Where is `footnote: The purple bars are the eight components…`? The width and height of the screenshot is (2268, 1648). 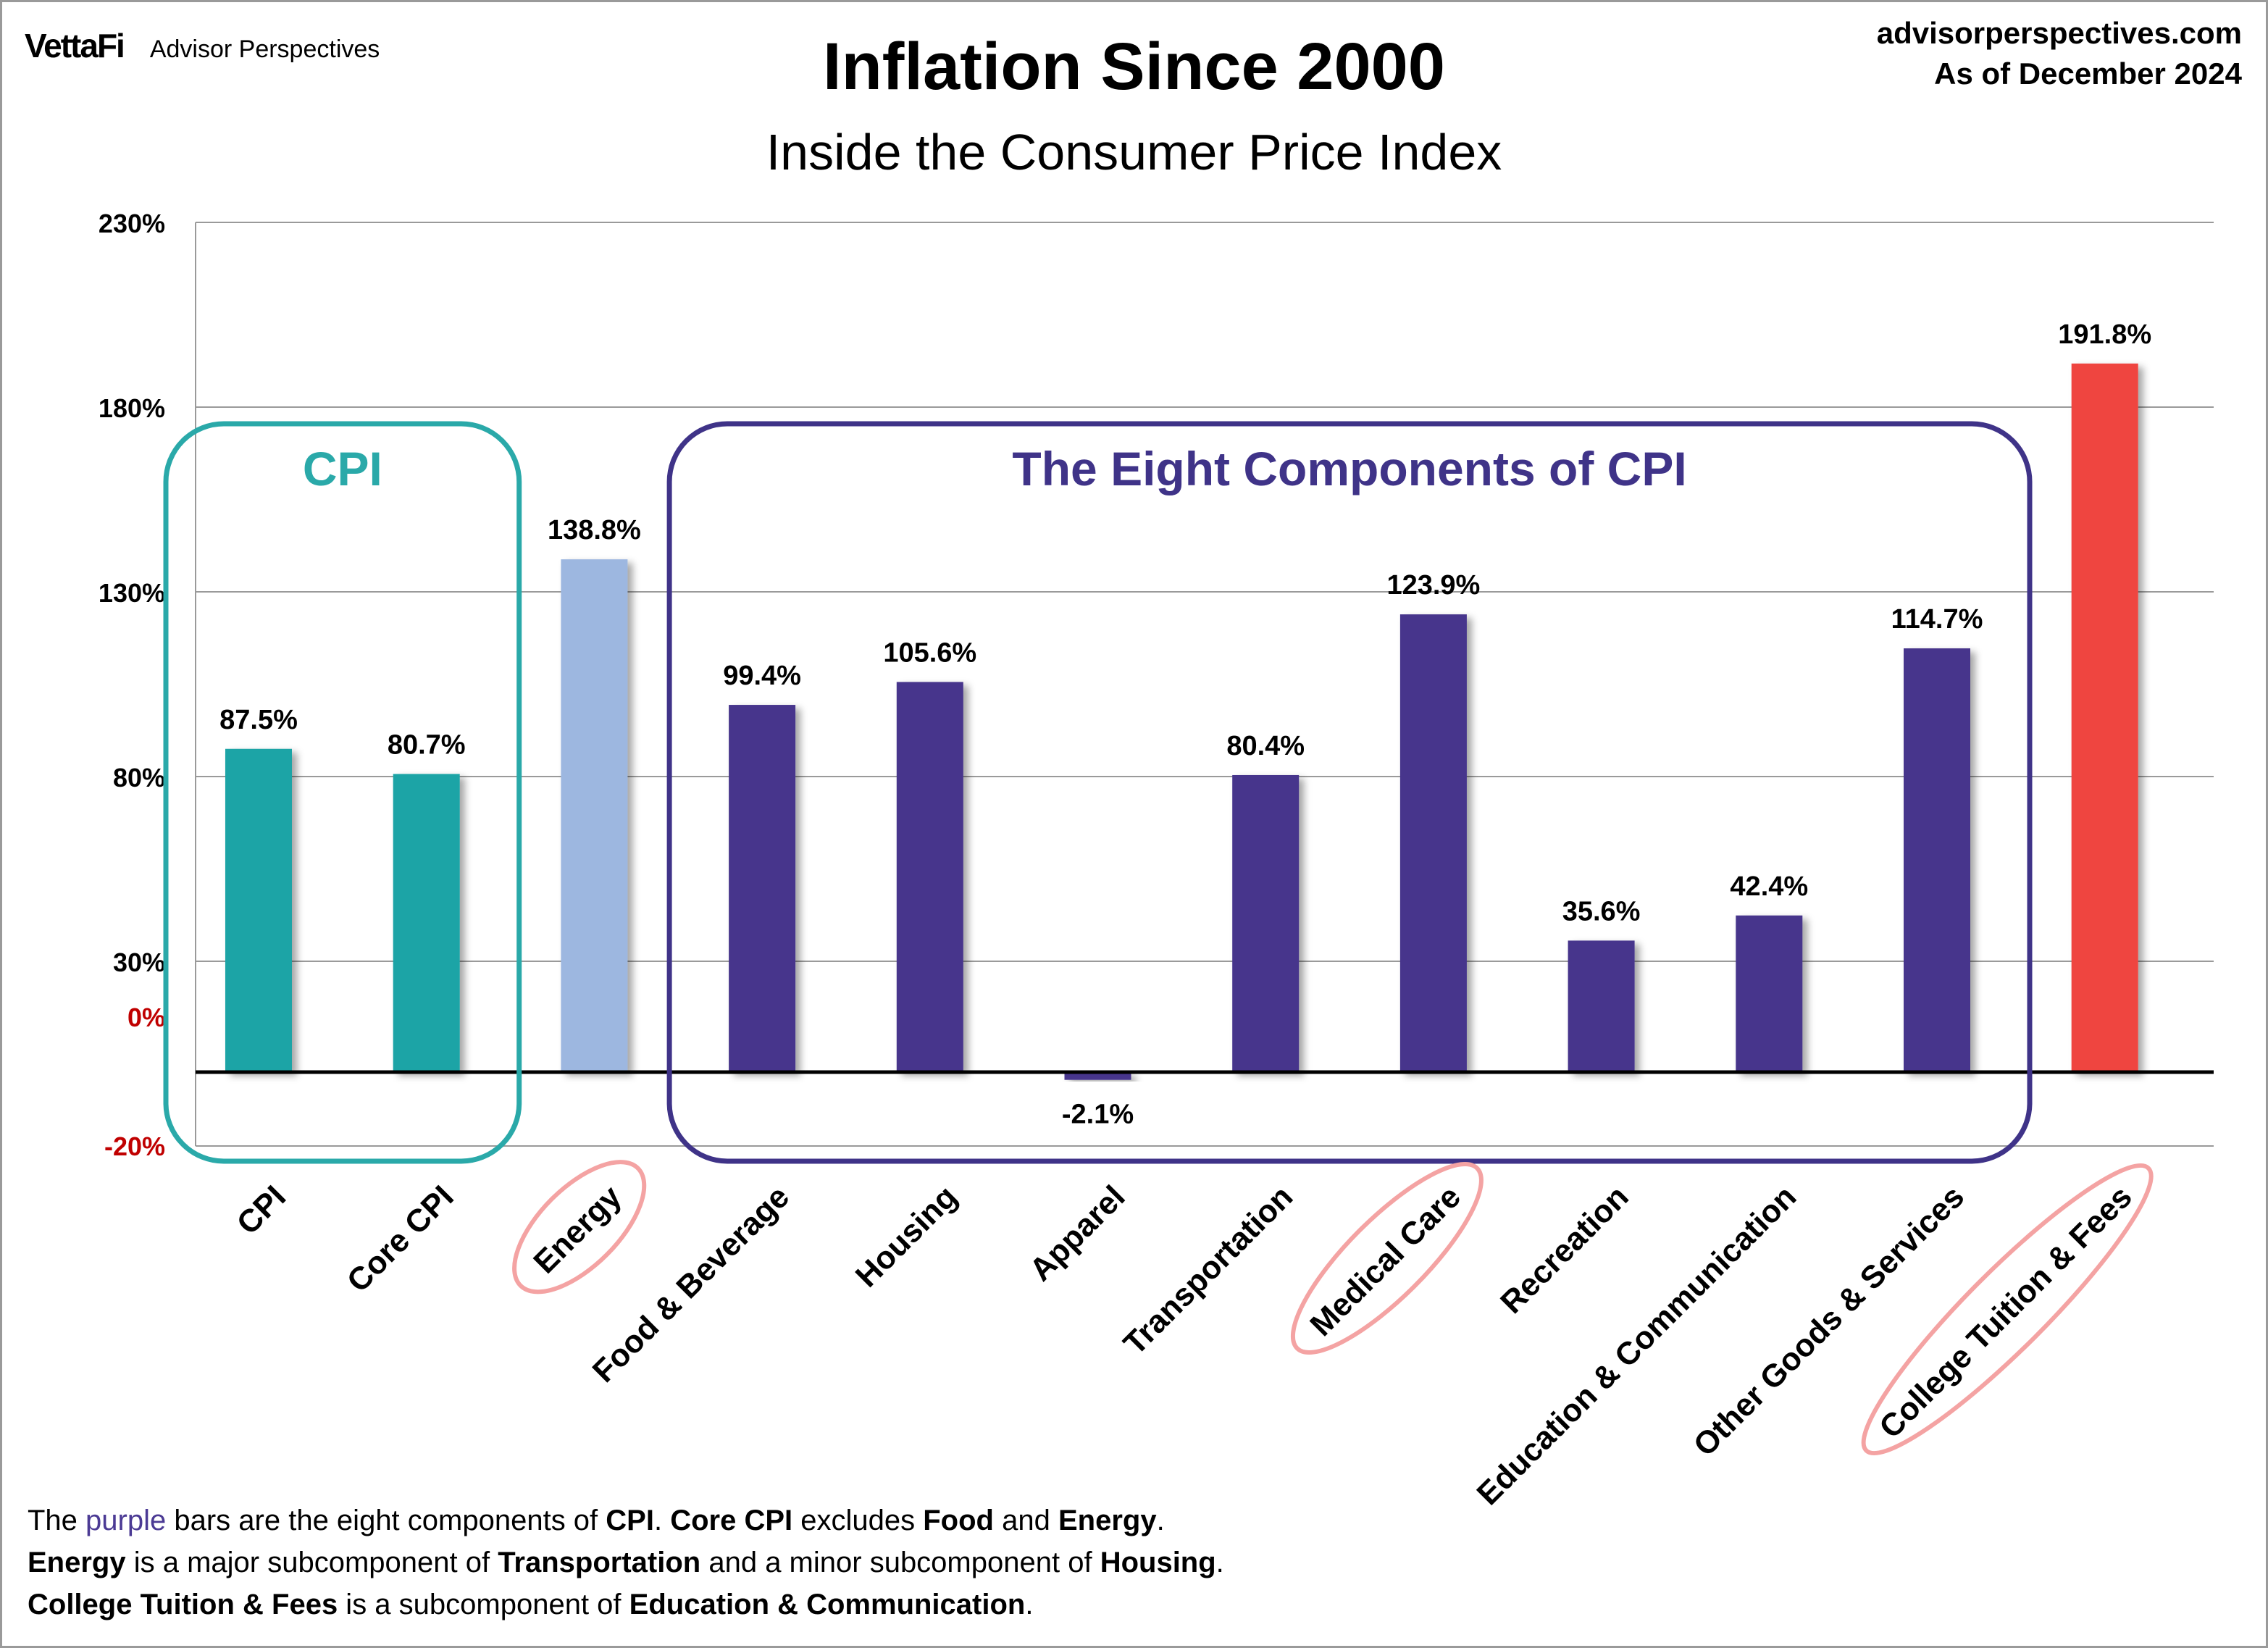 footnote: The purple bars are the eight components… is located at coordinates (626, 1562).